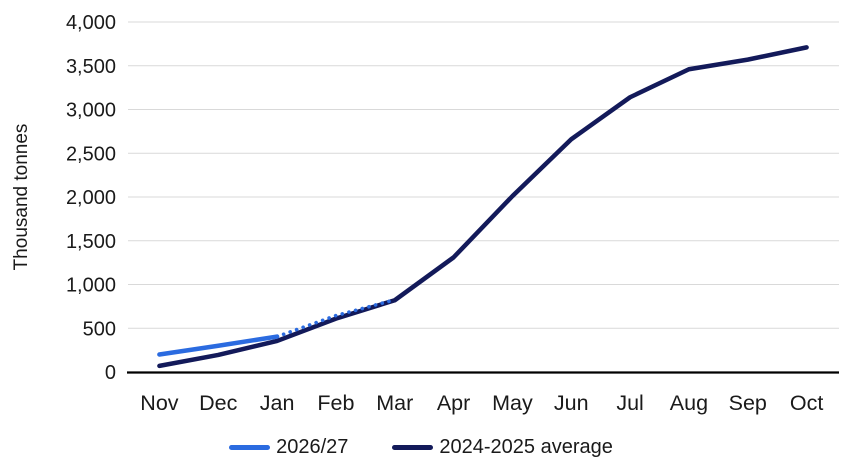 This screenshot has width=842, height=467. Describe the element at coordinates (629, 403) in the screenshot. I see `x-tick-label: Jul` at that location.